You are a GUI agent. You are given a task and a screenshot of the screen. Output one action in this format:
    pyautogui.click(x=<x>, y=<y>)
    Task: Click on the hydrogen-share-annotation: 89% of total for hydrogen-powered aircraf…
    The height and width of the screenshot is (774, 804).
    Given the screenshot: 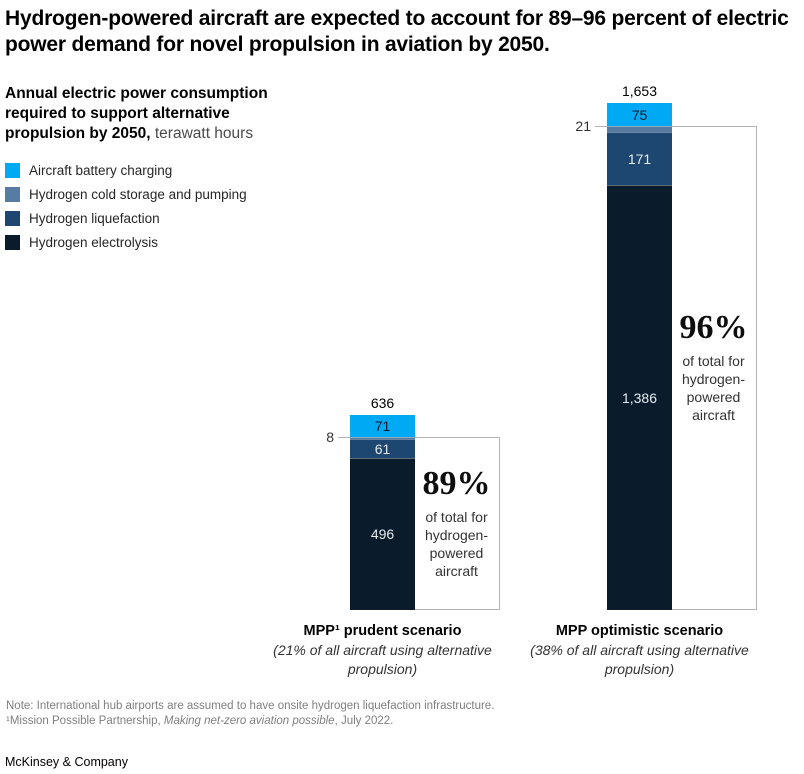 What is the action you would take?
    pyautogui.click(x=456, y=523)
    